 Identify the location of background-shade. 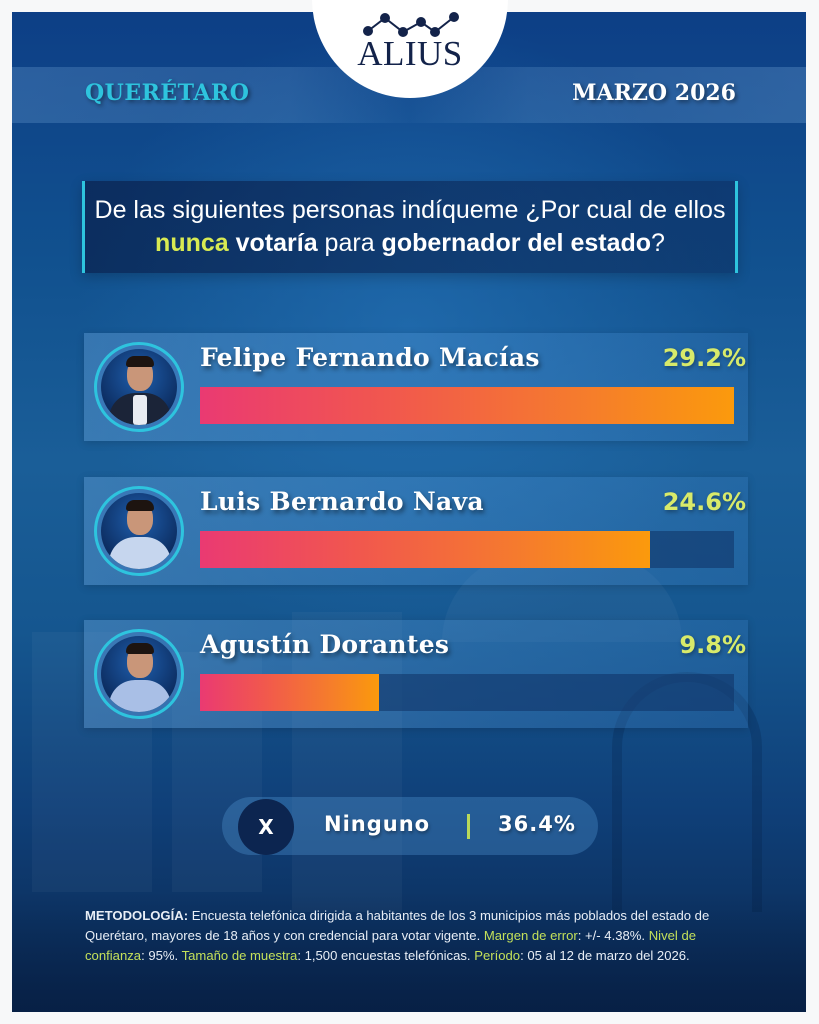
(409, 952).